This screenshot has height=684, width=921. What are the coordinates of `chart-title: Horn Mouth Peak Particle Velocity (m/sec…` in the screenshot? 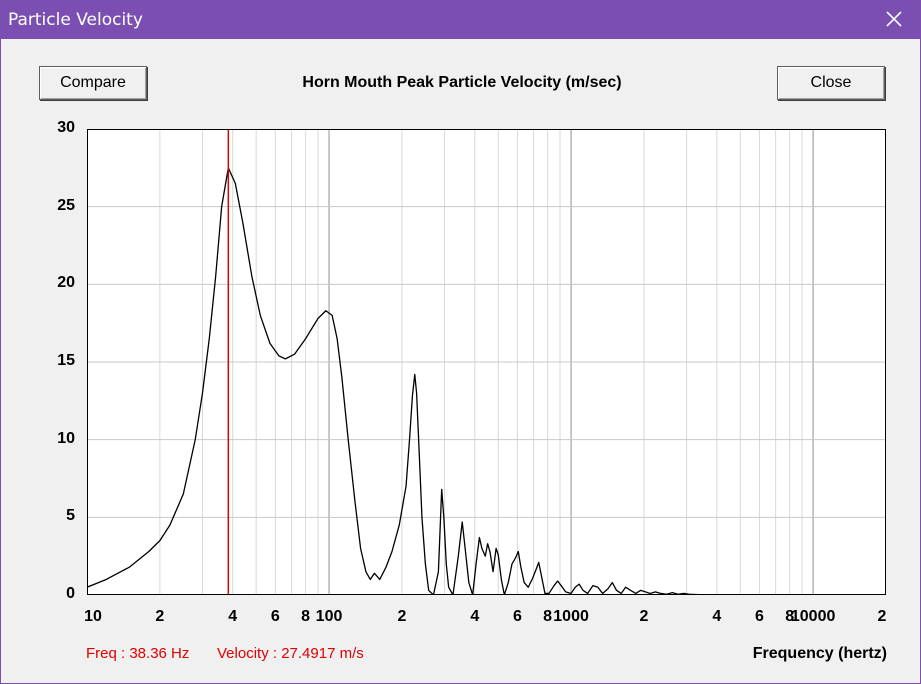 It's located at (462, 82).